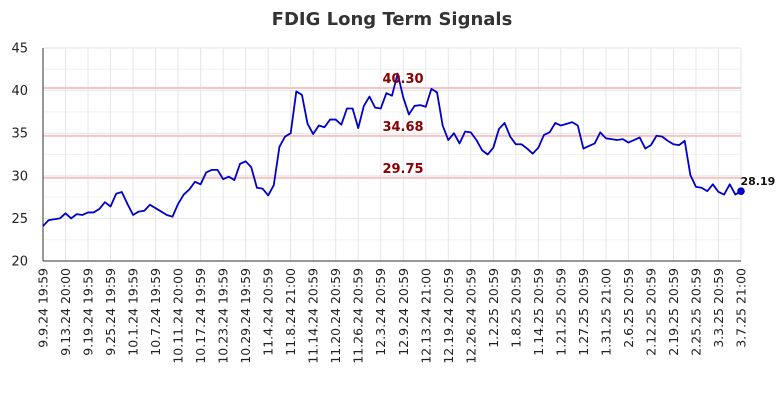  I want to click on chart-title: FDIG Long Term Signals, so click(392, 19).